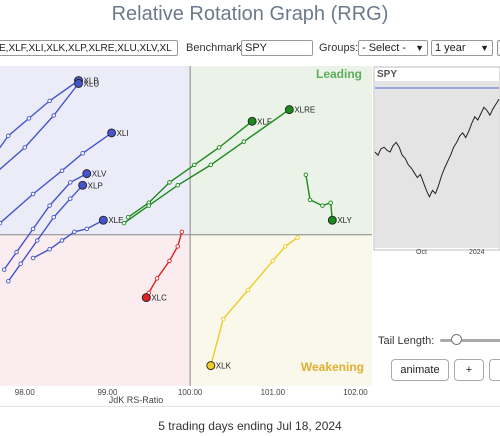  What do you see at coordinates (253, 303) in the screenshot?
I see `tail-xlk: XLK` at bounding box center [253, 303].